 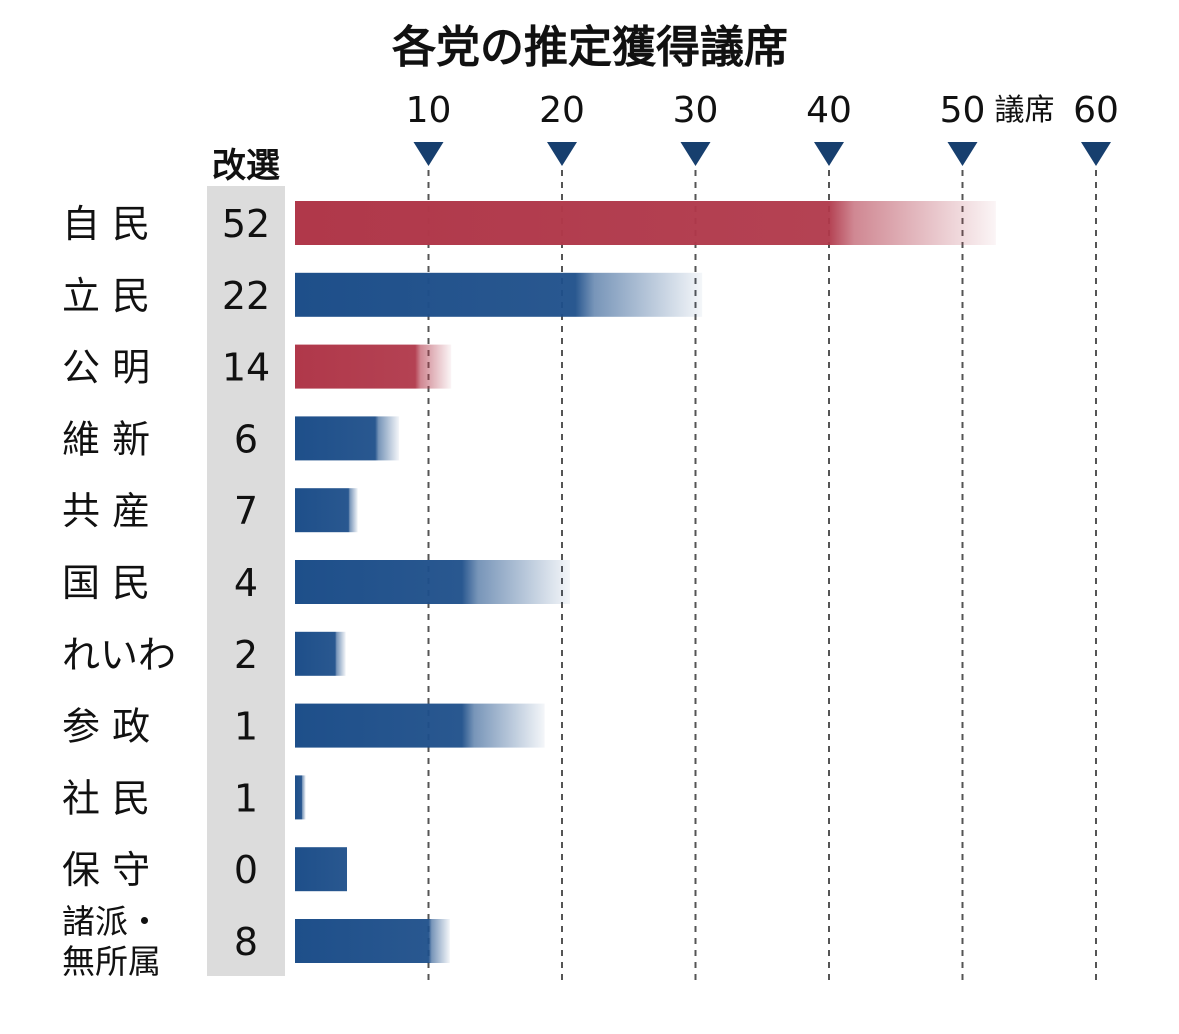 What do you see at coordinates (106, 439) in the screenshot?
I see `party-label: 維 新` at bounding box center [106, 439].